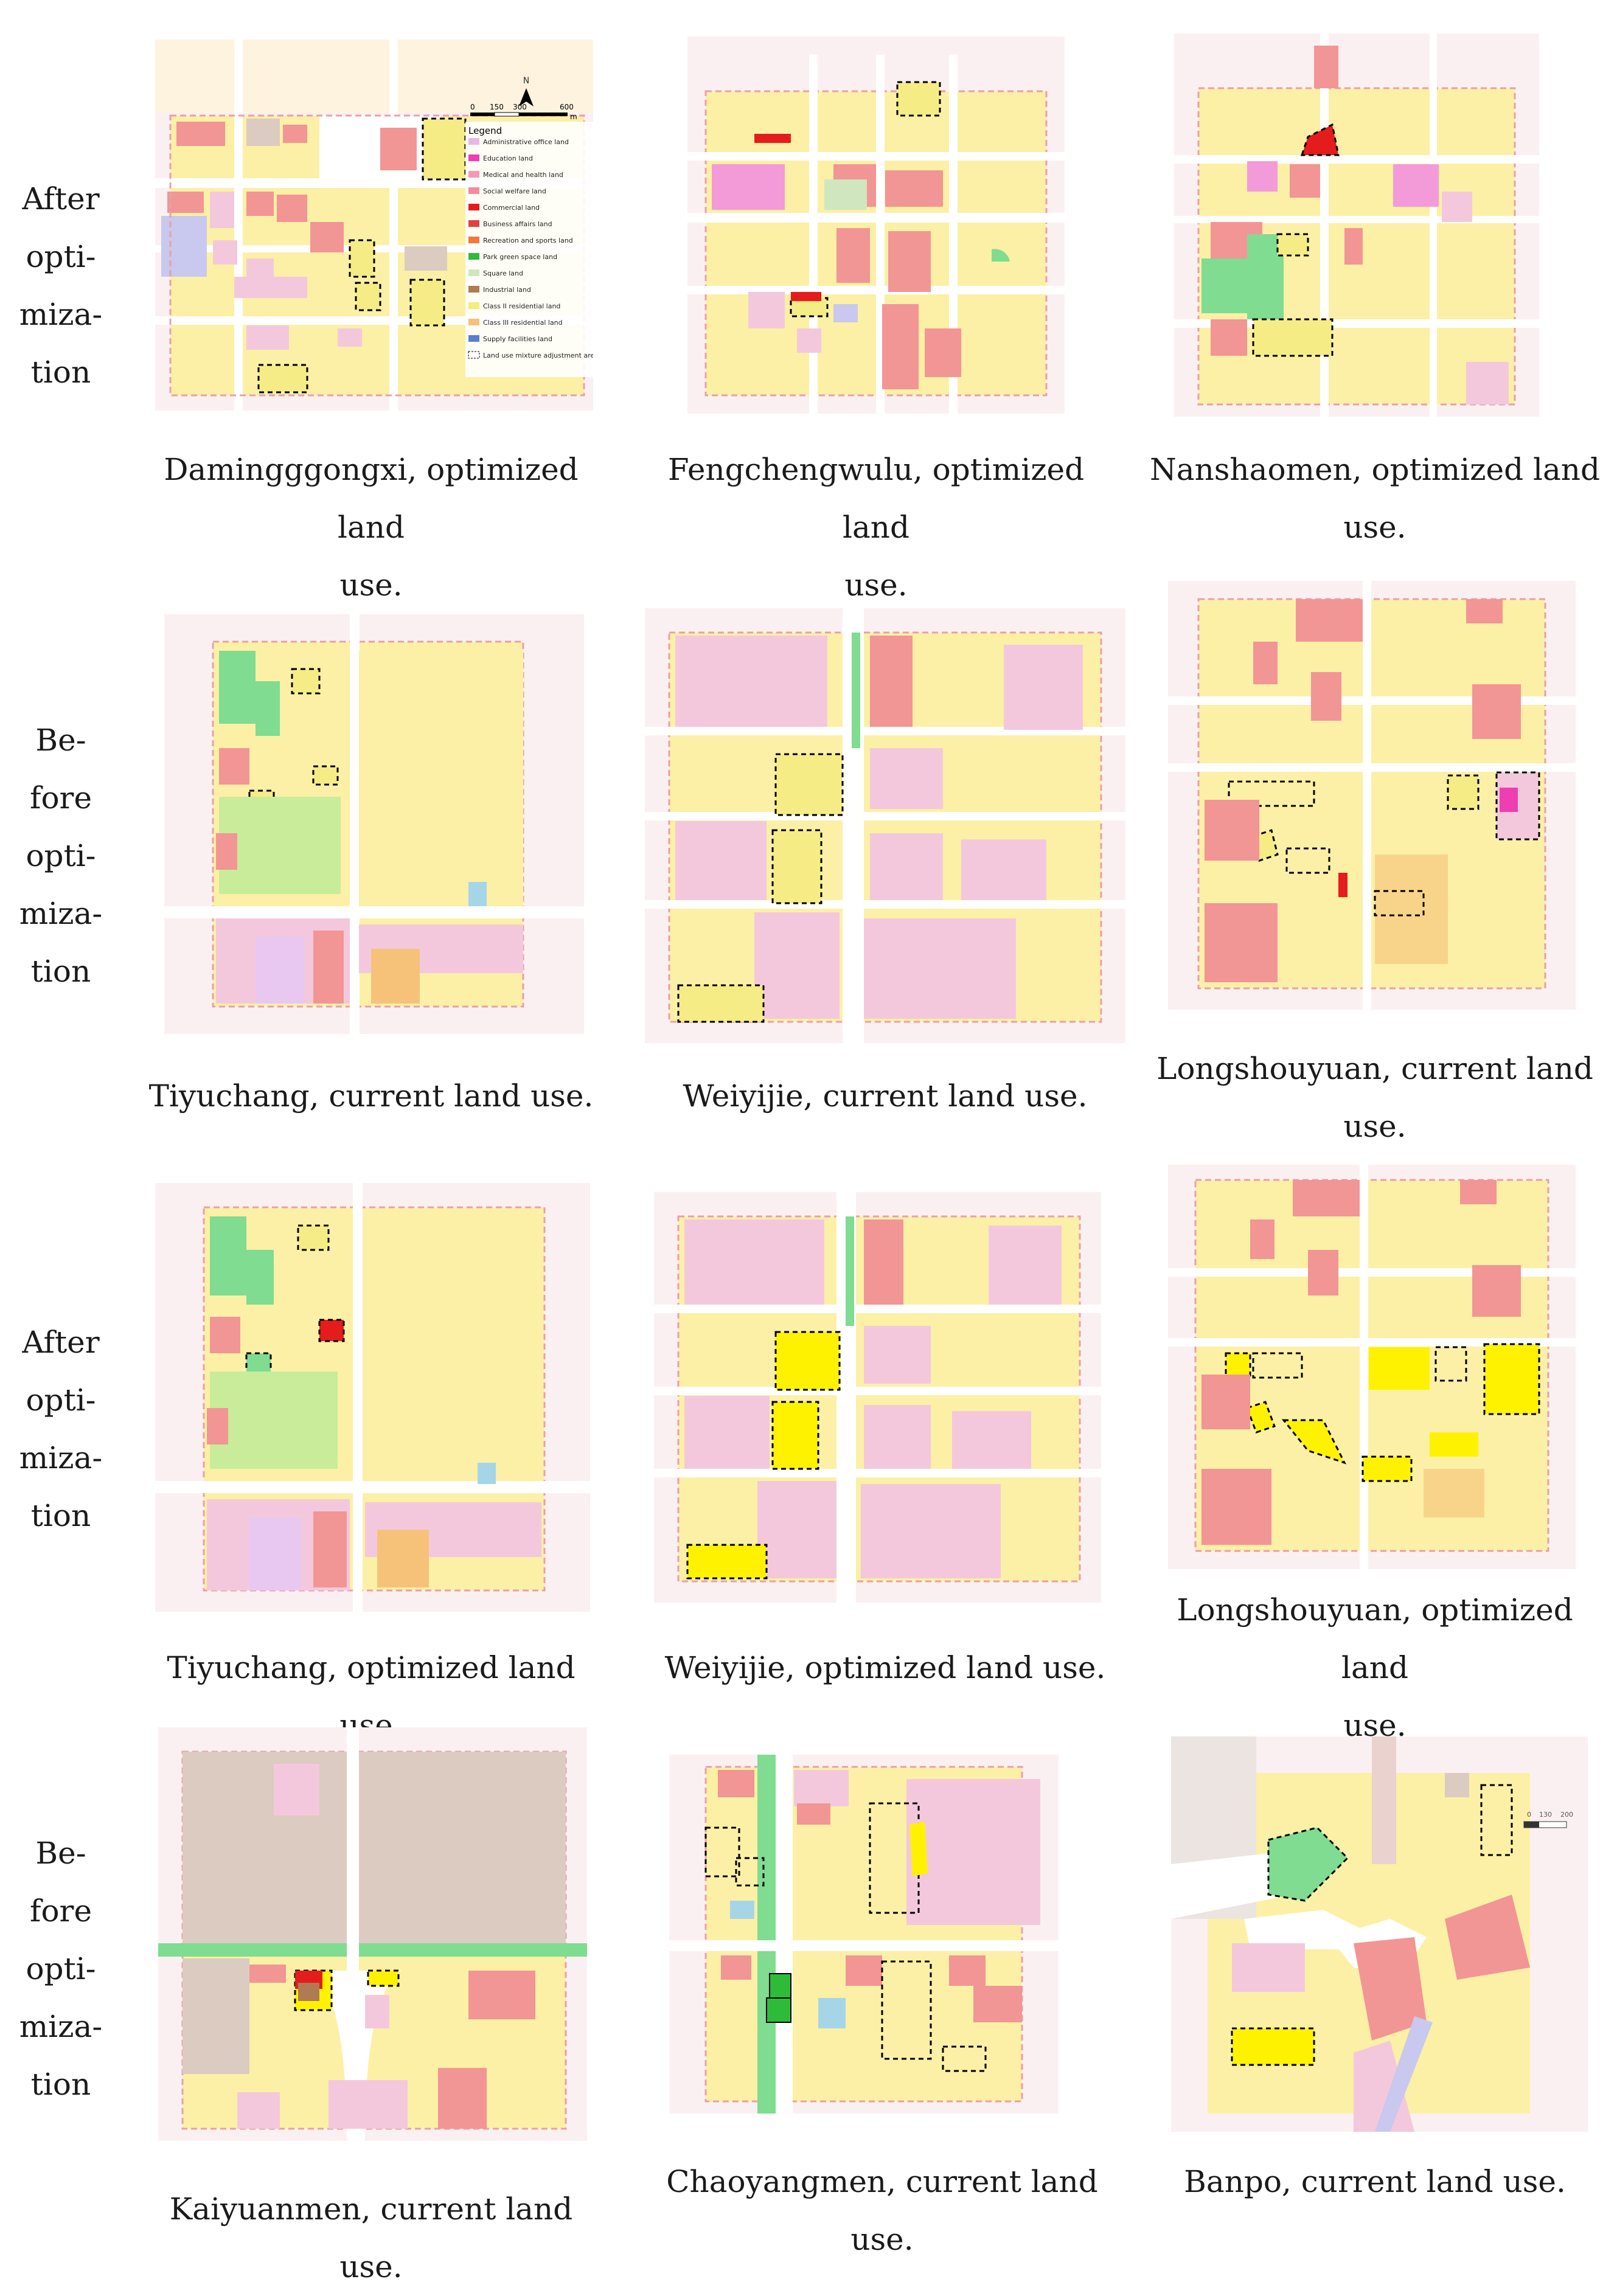  I want to click on map-fengchengwulu-optimized, so click(876, 225).